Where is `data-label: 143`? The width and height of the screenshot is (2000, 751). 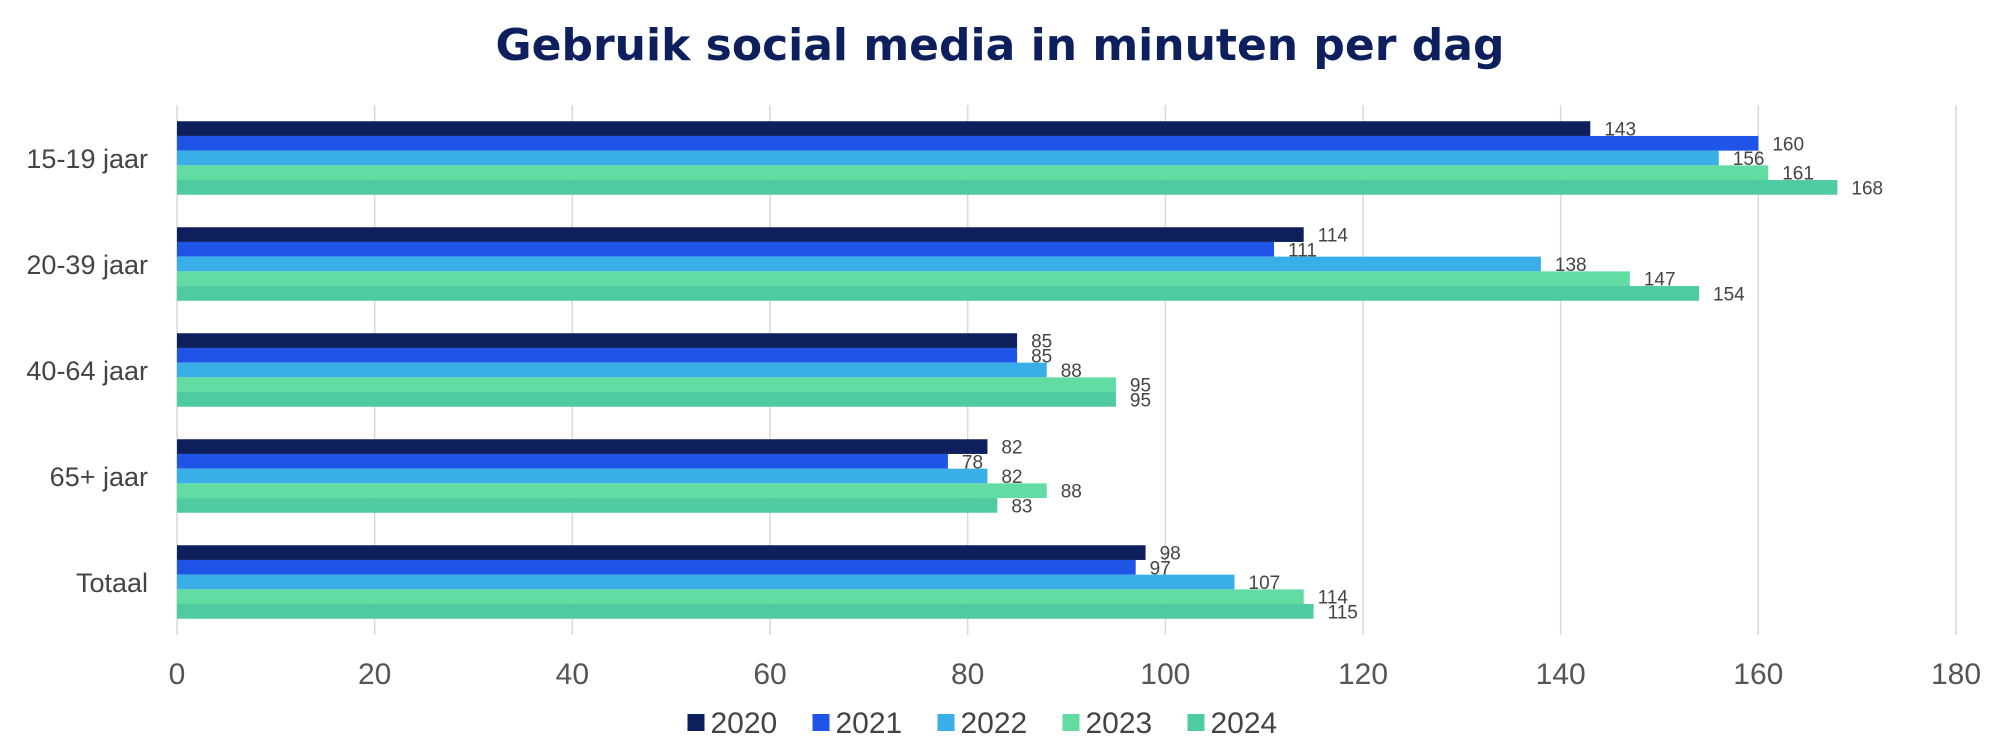 data-label: 143 is located at coordinates (1620, 130).